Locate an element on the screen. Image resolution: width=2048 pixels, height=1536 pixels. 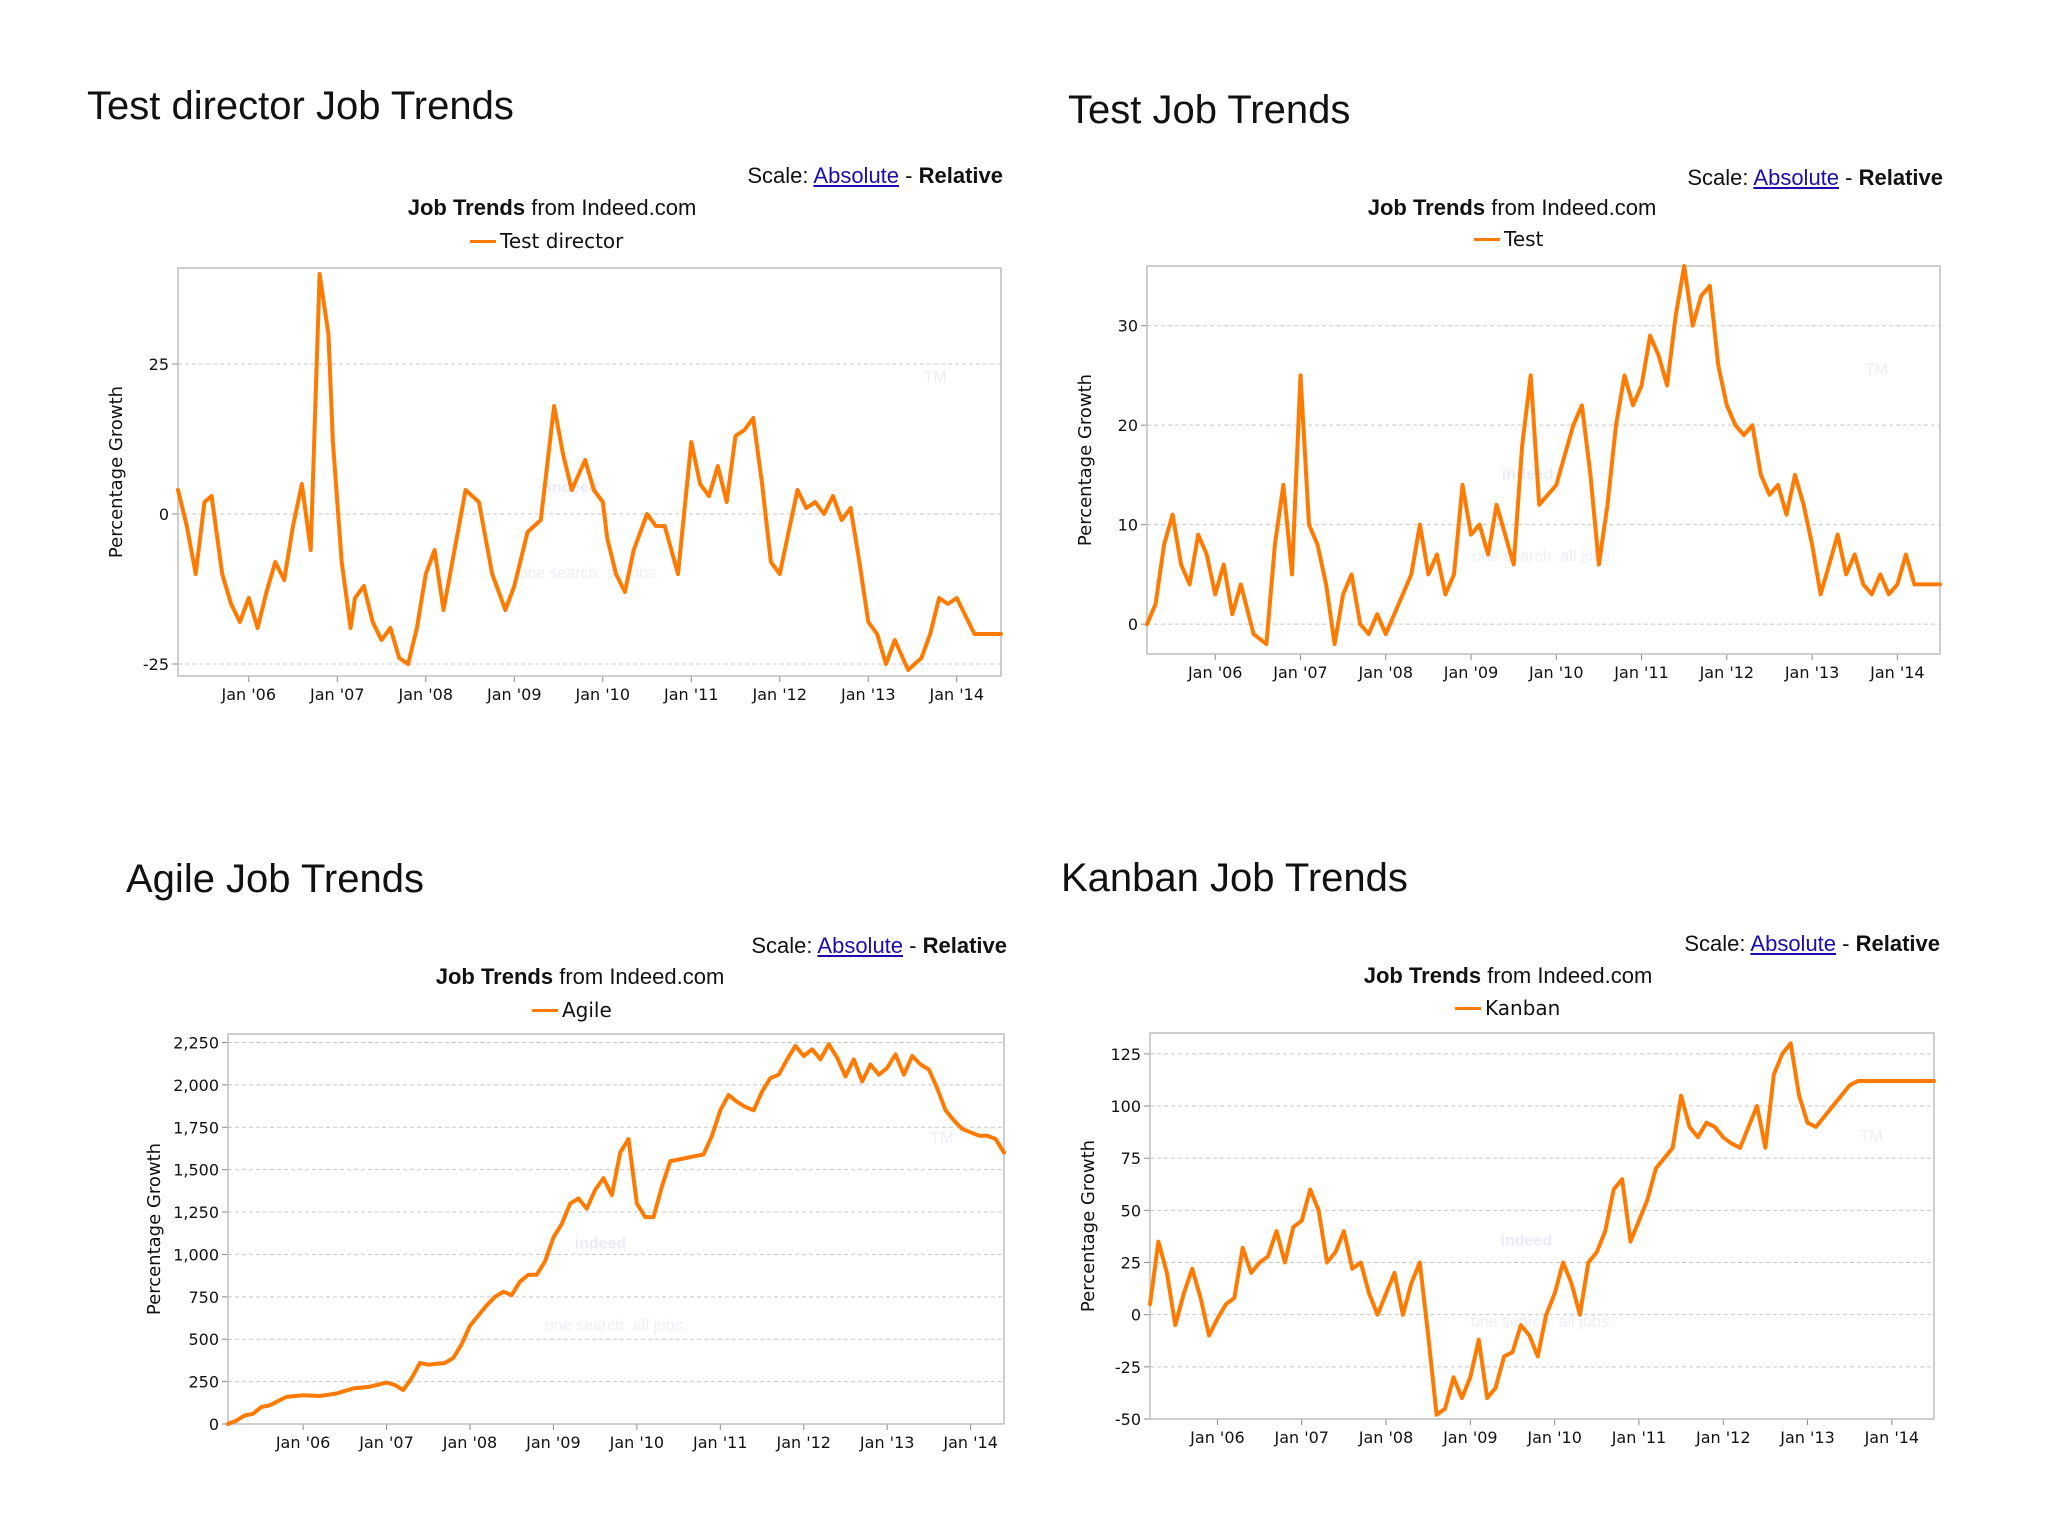
y-tick-label: 20 is located at coordinates (1128, 425).